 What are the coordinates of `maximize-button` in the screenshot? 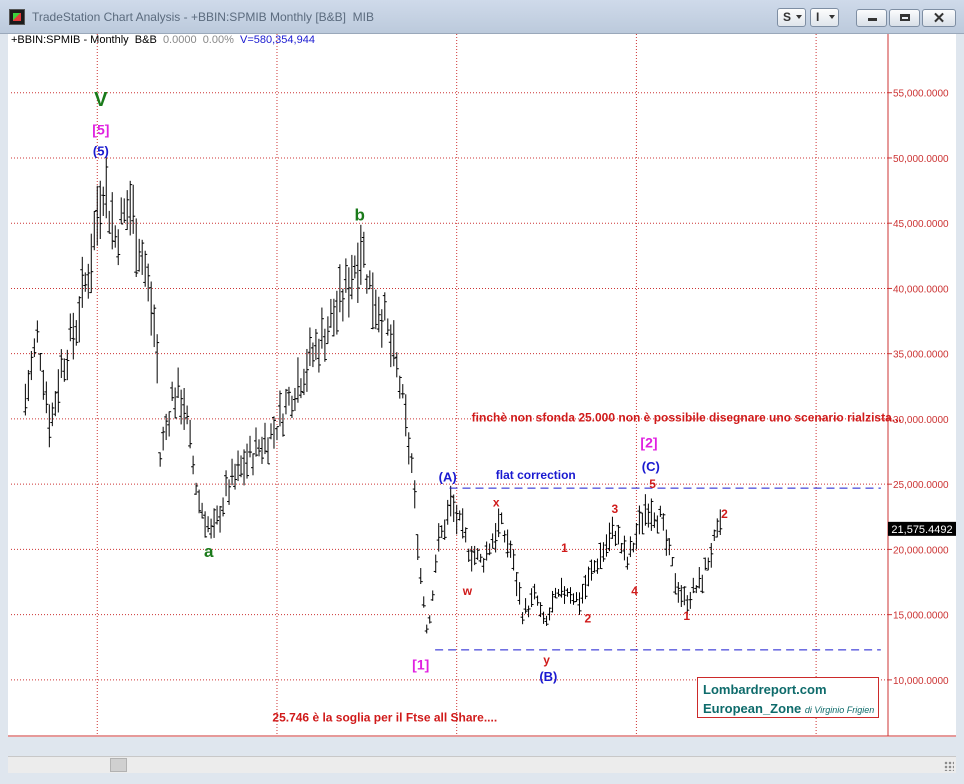 It's located at (904, 18).